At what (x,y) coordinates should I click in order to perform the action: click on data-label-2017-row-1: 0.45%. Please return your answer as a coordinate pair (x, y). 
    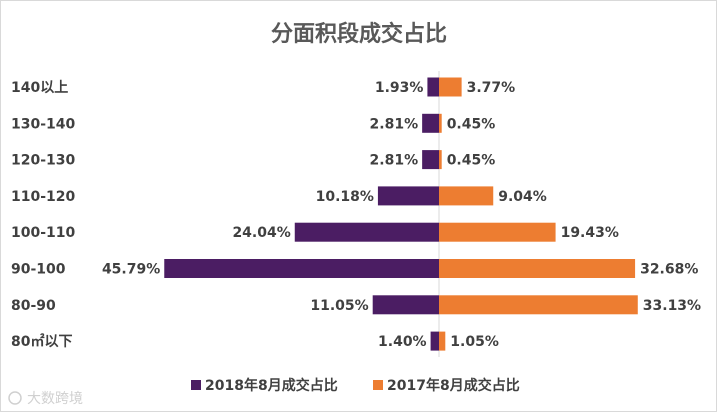
    Looking at the image, I should click on (471, 124).